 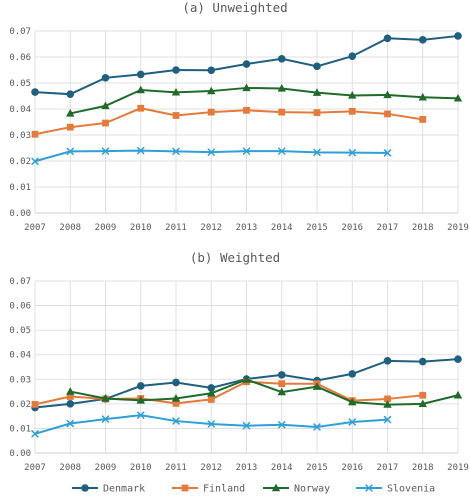 I want to click on legend-marker-denmark, so click(x=85, y=488).